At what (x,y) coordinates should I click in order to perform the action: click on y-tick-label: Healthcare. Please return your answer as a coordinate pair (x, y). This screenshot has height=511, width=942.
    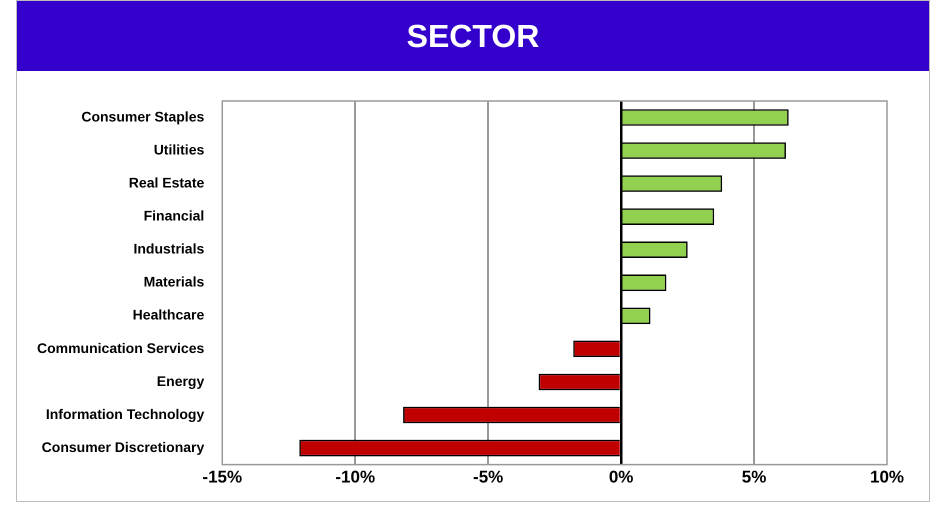
    Looking at the image, I should click on (168, 314).